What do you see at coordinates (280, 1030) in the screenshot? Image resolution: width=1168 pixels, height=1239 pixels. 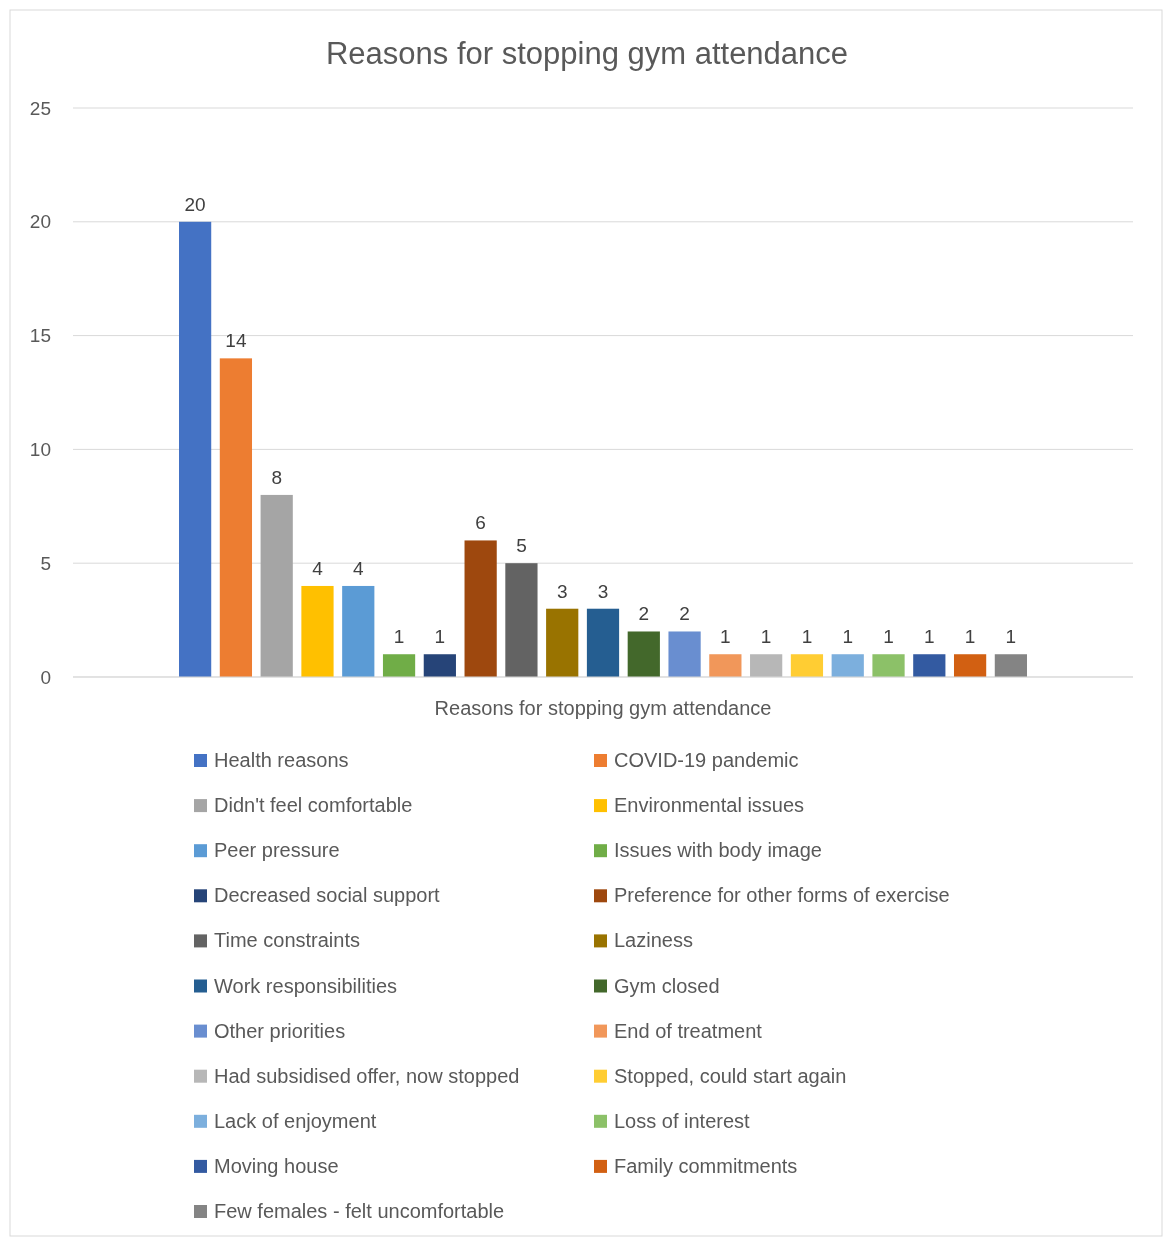 I see `legend-label: Other priorities` at bounding box center [280, 1030].